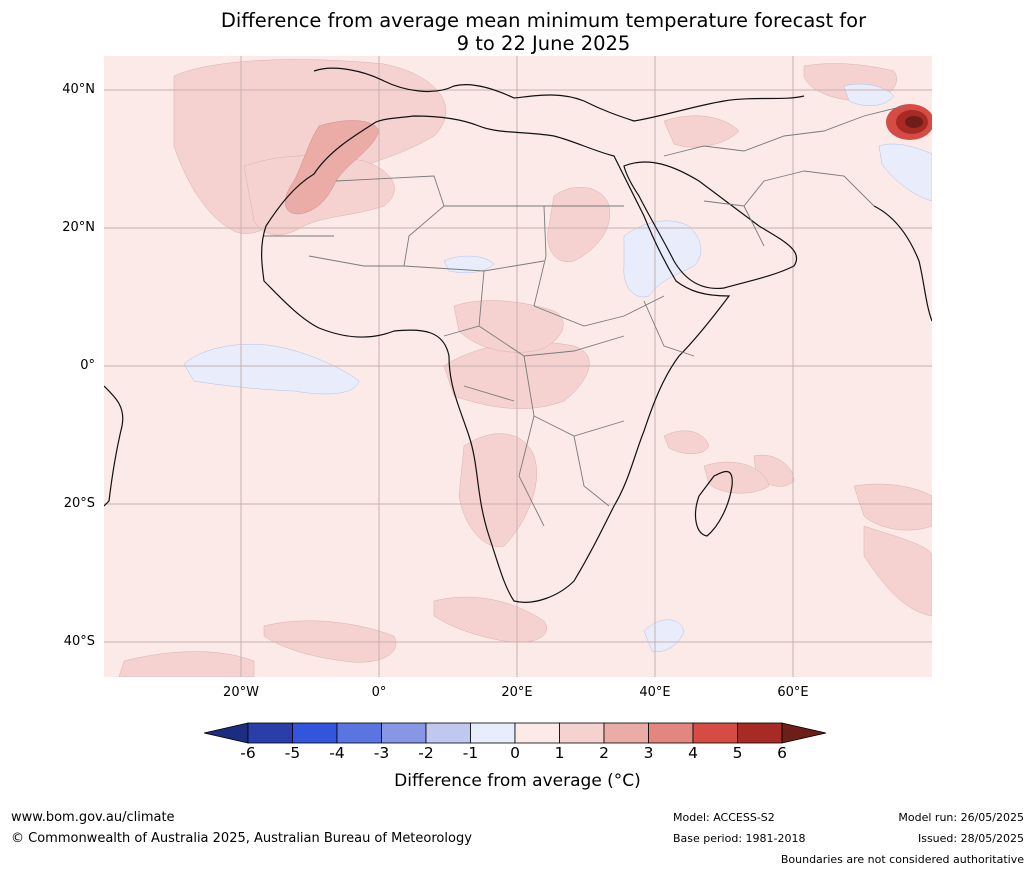 This screenshot has height=873, width=1035. I want to click on colorbar-tick-label: 3, so click(648, 753).